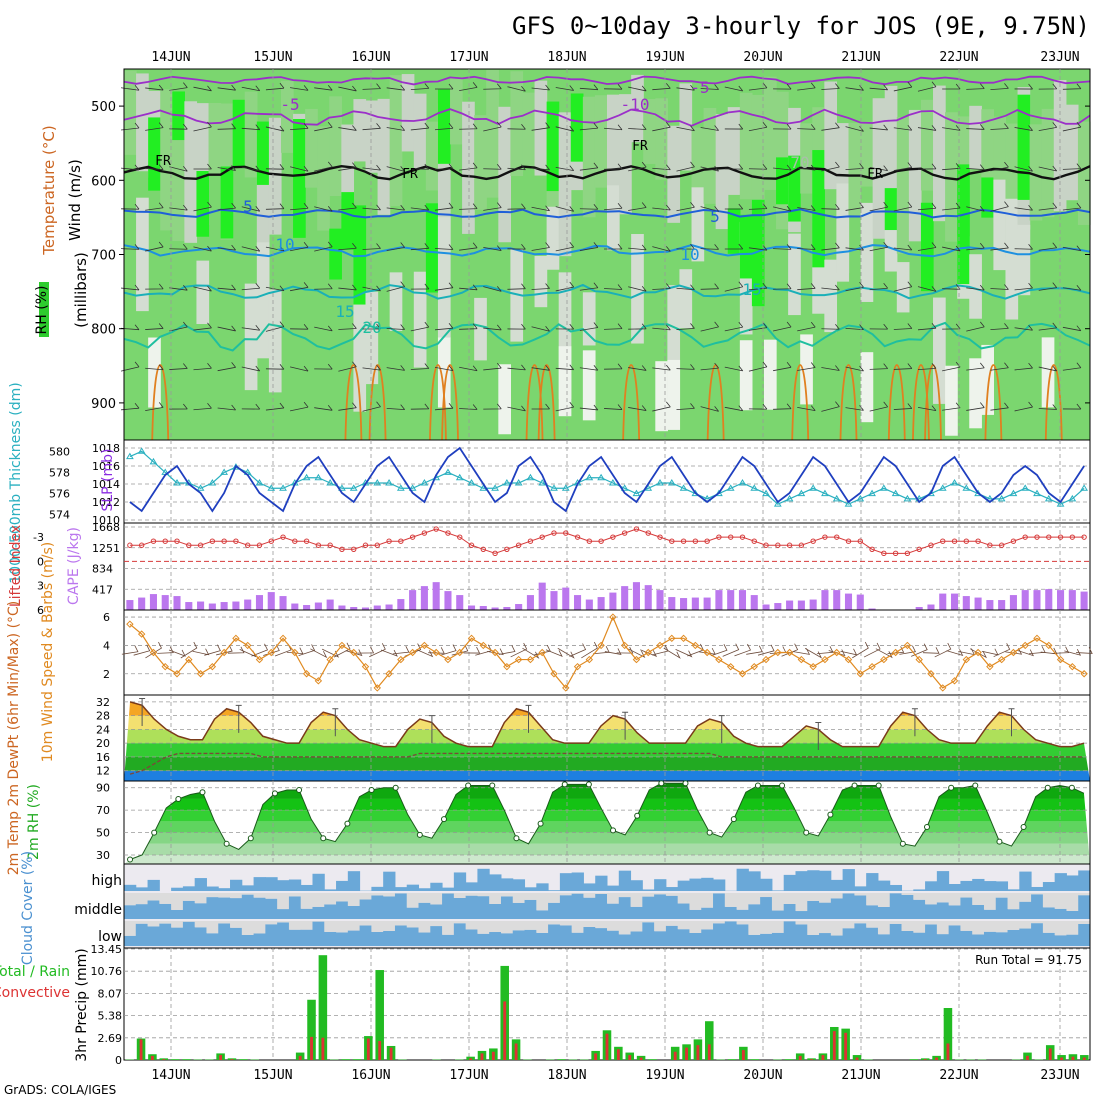 The height and width of the screenshot is (1100, 1100). Describe the element at coordinates (607, 117) in the screenshot. I see `temp-contour-minus5` at that location.